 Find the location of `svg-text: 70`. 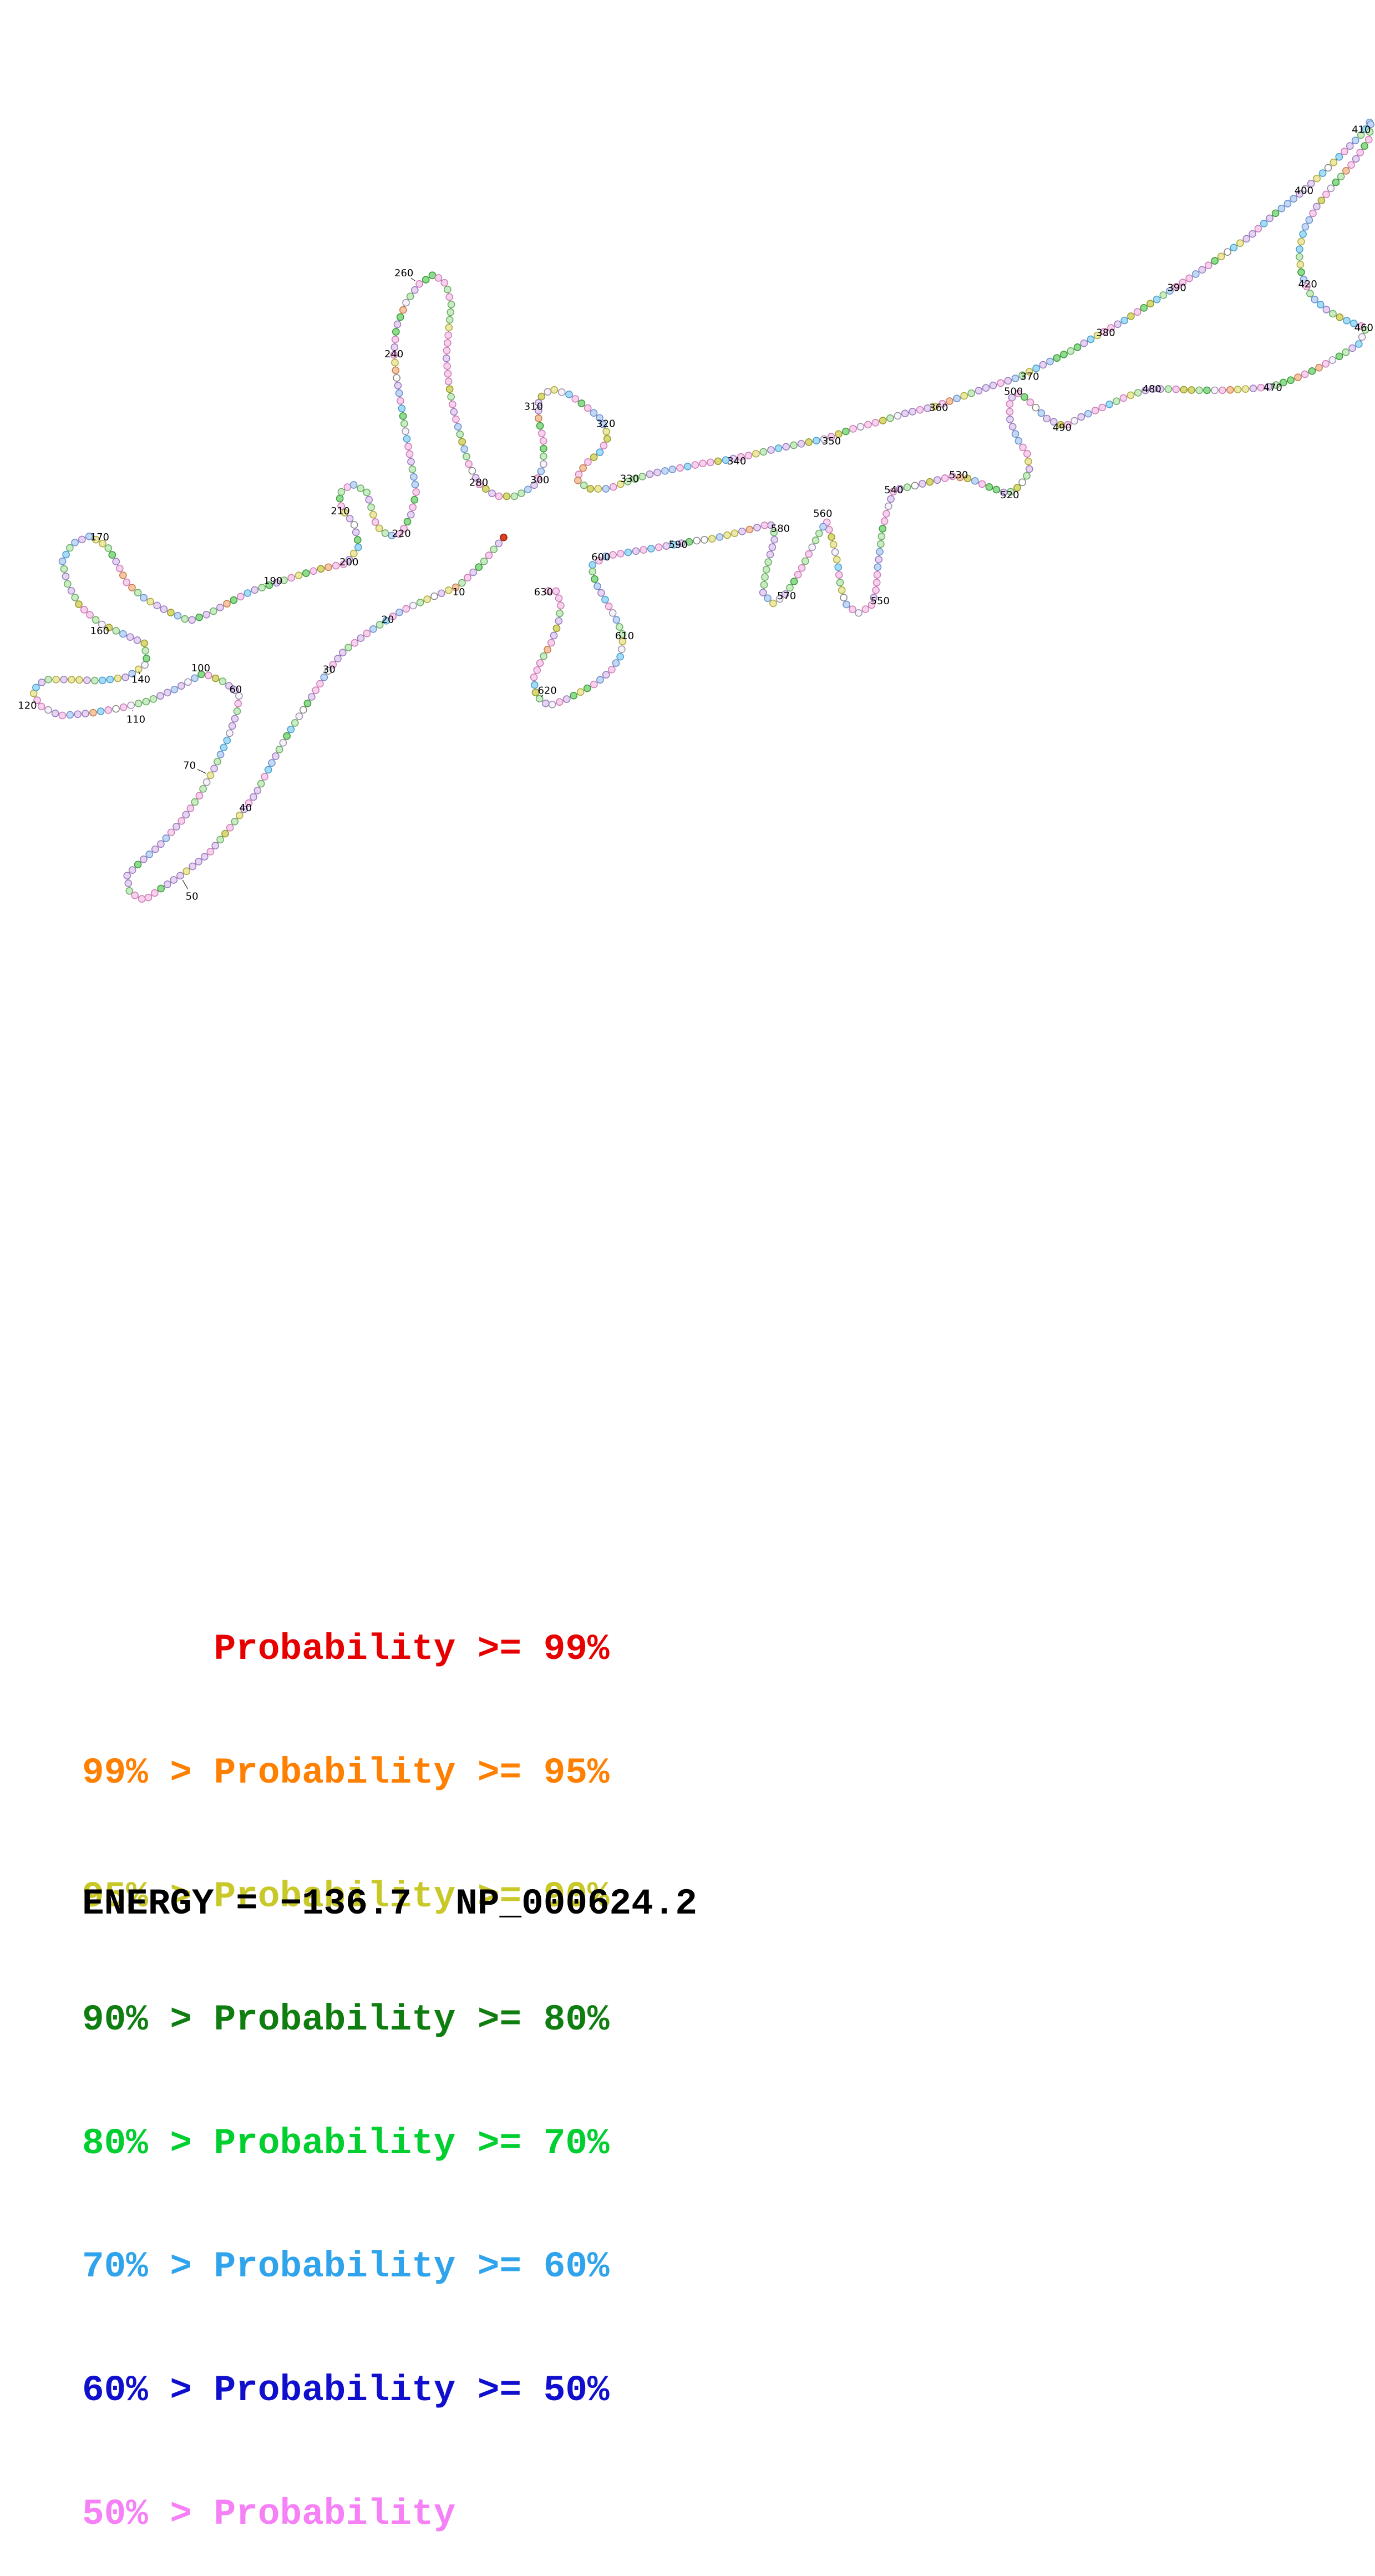

svg-text: 70 is located at coordinates (189, 766).